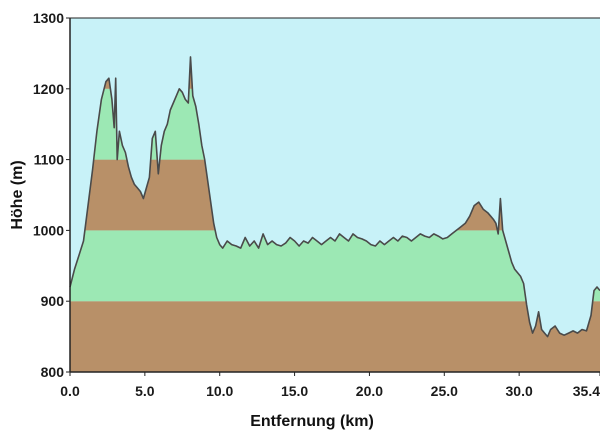 This screenshot has width=600, height=440. What do you see at coordinates (48, 89) in the screenshot?
I see `y-tick-label: 1200` at bounding box center [48, 89].